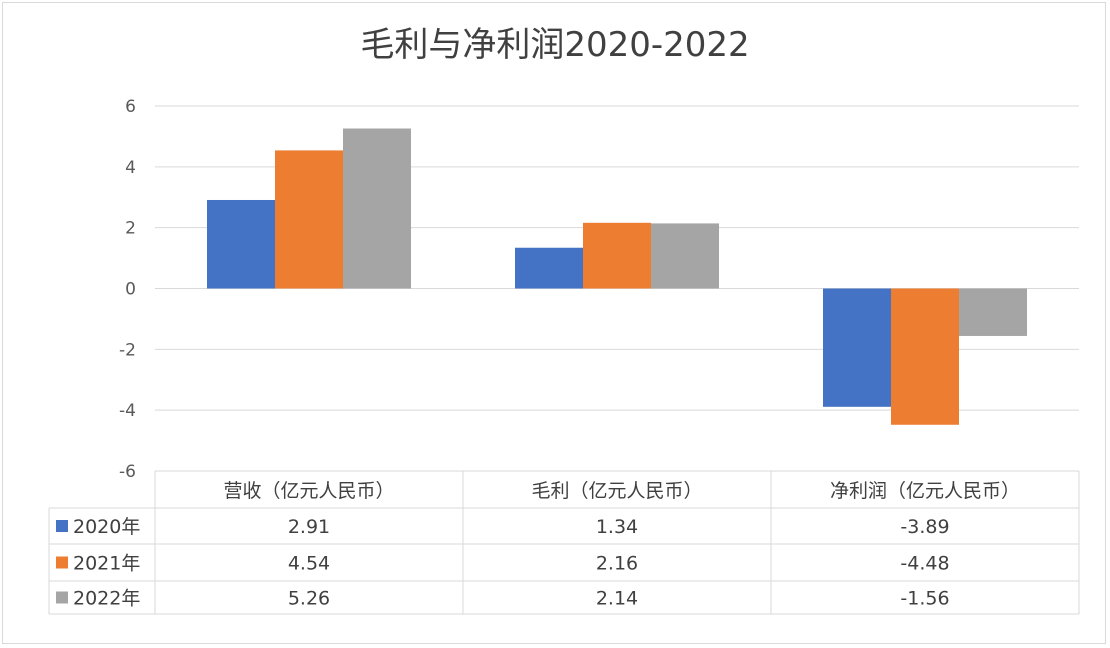  Describe the element at coordinates (924, 564) in the screenshot. I see `data-label: -4.48` at that location.